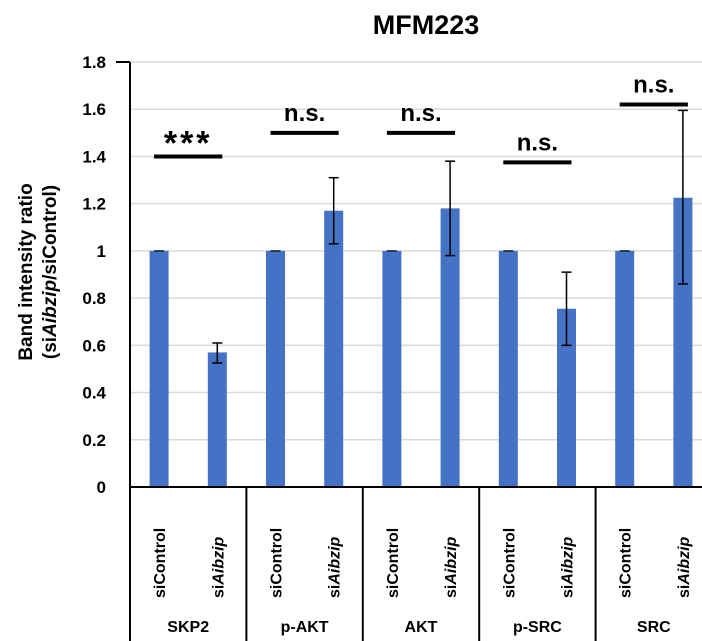 Image resolution: width=702 pixels, height=641 pixels. Describe the element at coordinates (26, 271) in the screenshot. I see `y-axis-label-line1: Band intensity ratio` at that location.